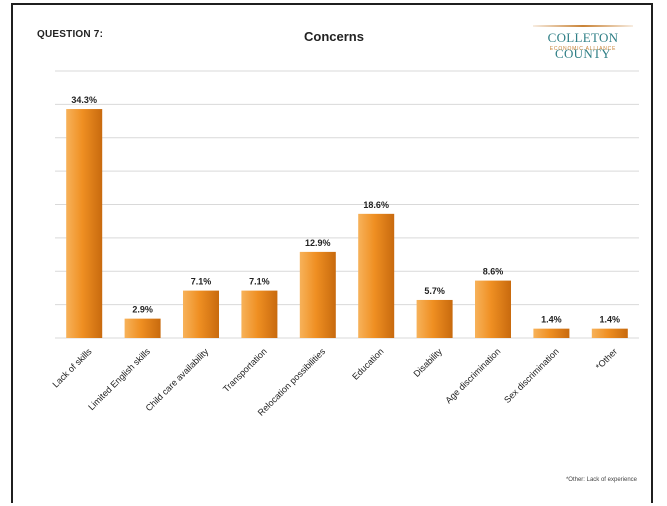 The height and width of the screenshot is (506, 667). What do you see at coordinates (84, 100) in the screenshot?
I see `bar-value-label: 34.3%` at bounding box center [84, 100].